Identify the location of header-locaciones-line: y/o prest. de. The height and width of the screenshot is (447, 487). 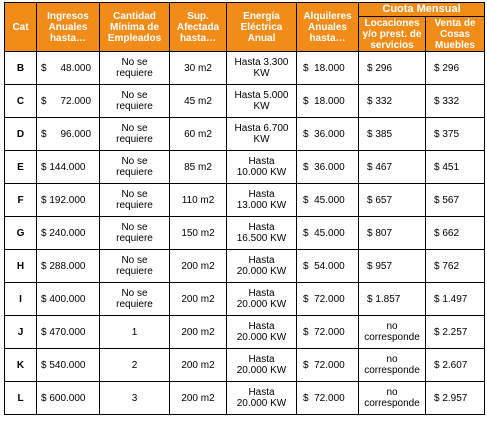
(392, 34).